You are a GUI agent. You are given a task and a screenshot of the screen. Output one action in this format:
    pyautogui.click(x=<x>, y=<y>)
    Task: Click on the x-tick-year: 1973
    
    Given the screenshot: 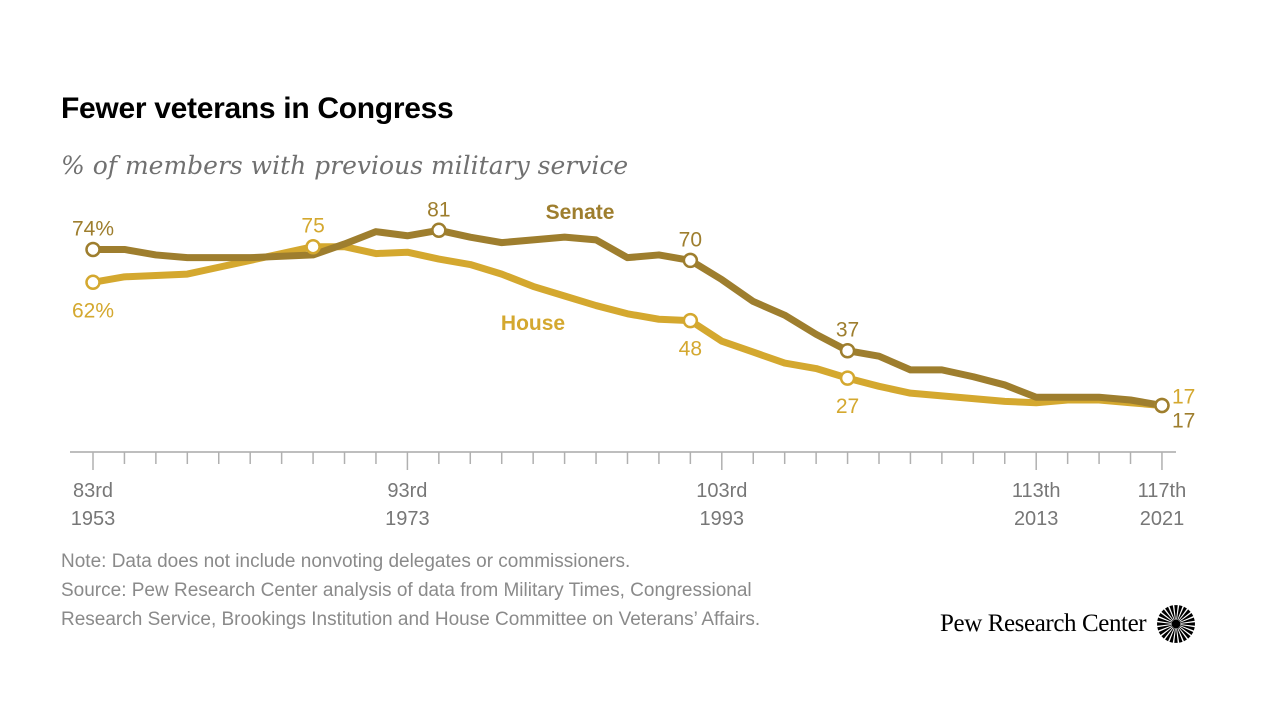 What is the action you would take?
    pyautogui.click(x=407, y=519)
    